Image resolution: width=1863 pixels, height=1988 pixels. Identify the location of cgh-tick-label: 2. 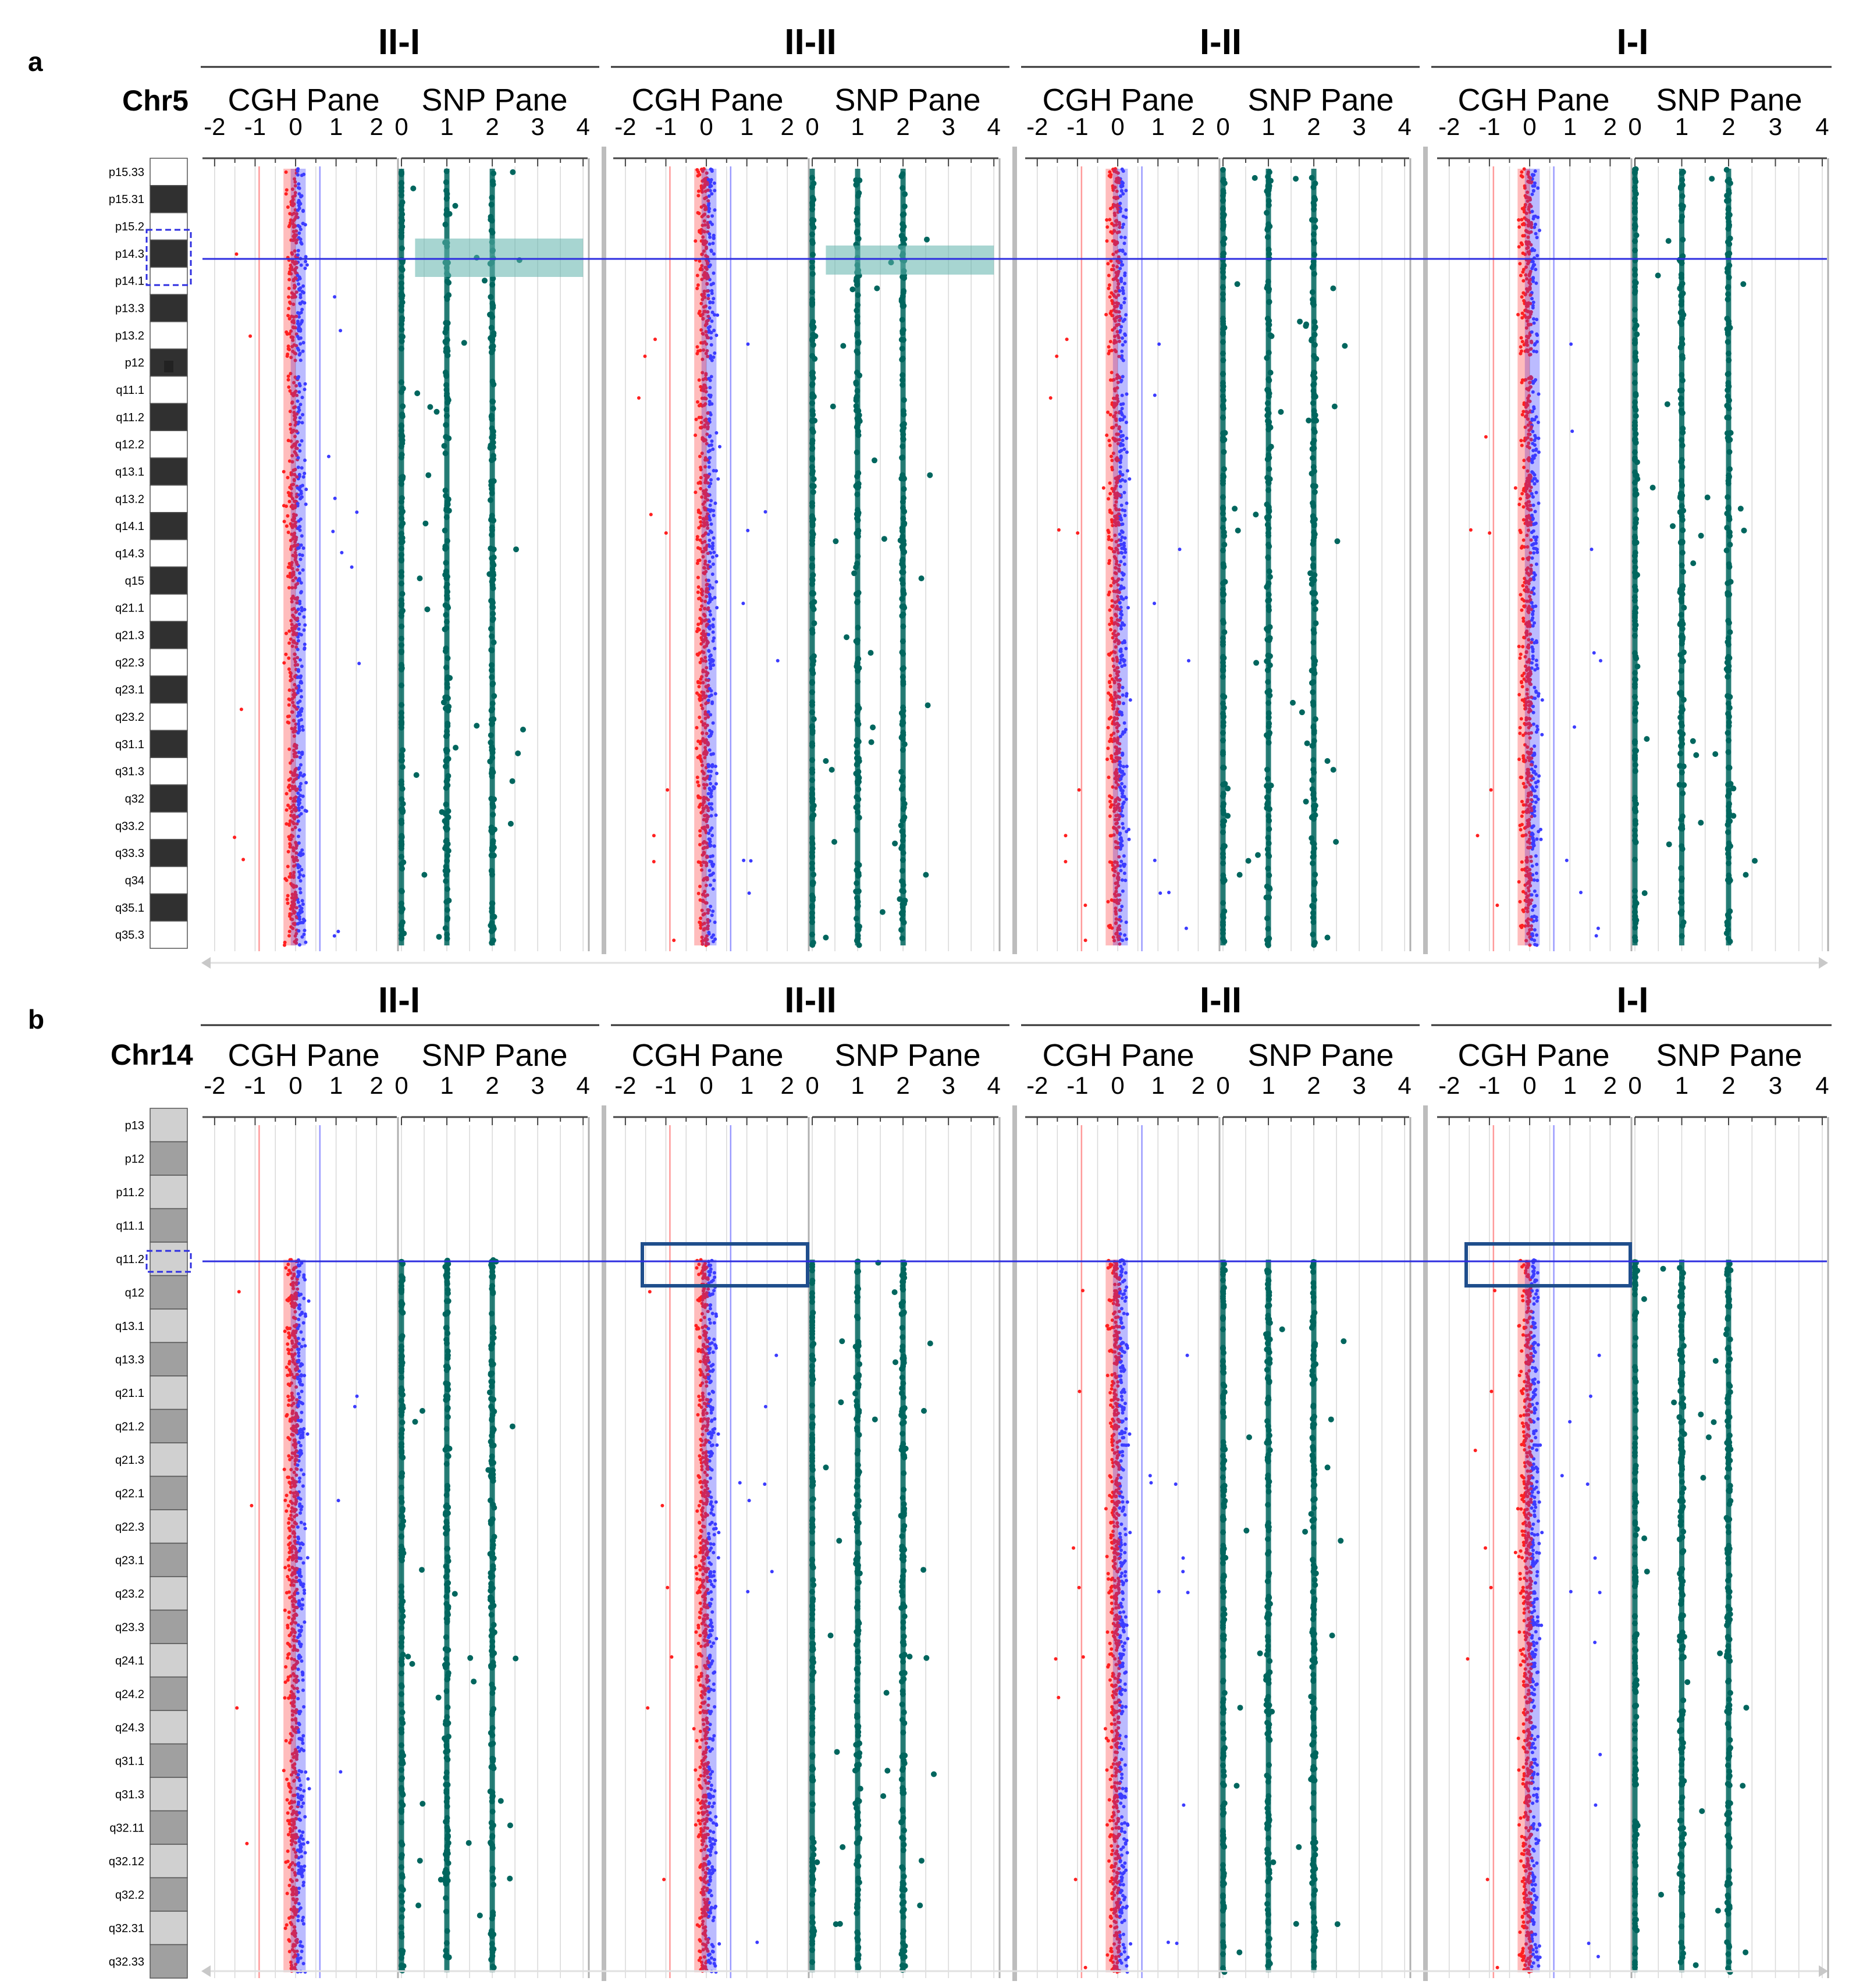
(788, 127).